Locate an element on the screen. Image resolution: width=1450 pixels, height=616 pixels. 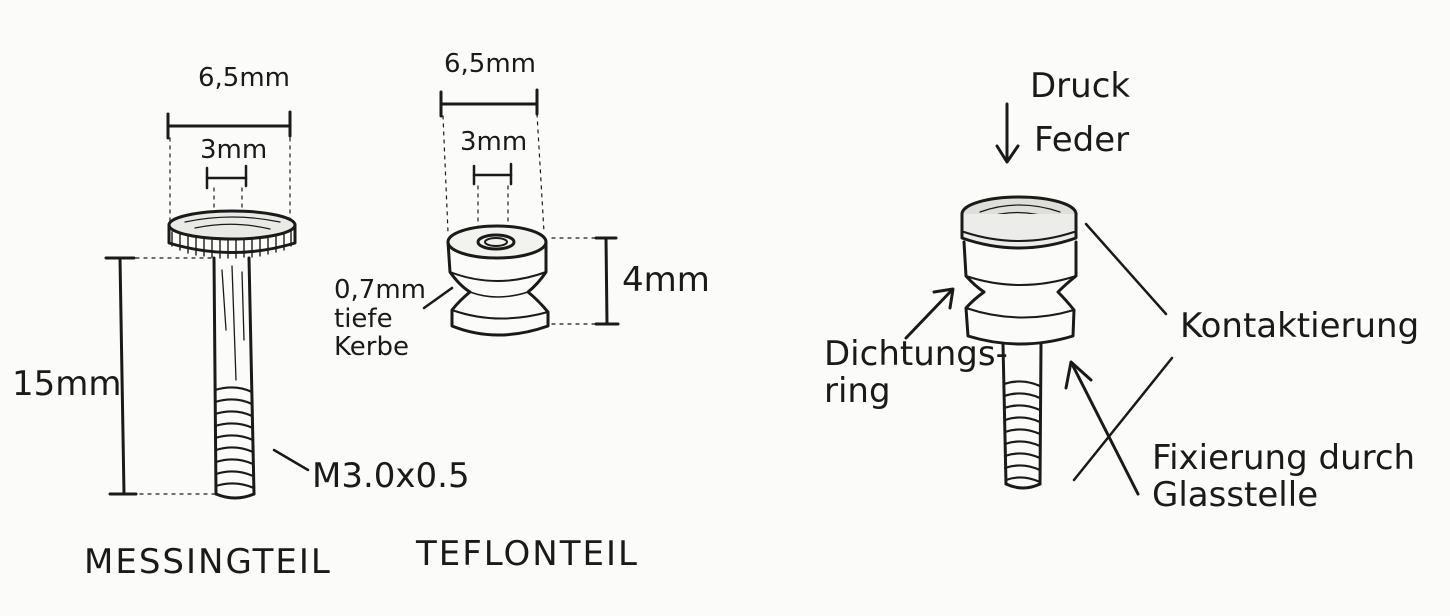
teflon-width-label: 6,5mm is located at coordinates (490, 64).